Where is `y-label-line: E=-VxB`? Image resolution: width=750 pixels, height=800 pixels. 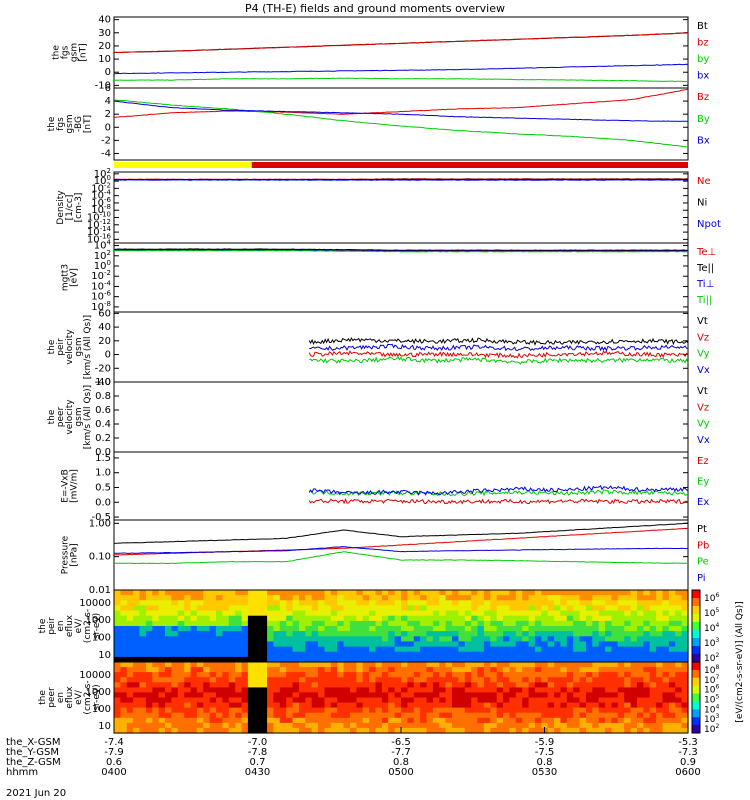 y-label-line: E=-VxB is located at coordinates (66, 486).